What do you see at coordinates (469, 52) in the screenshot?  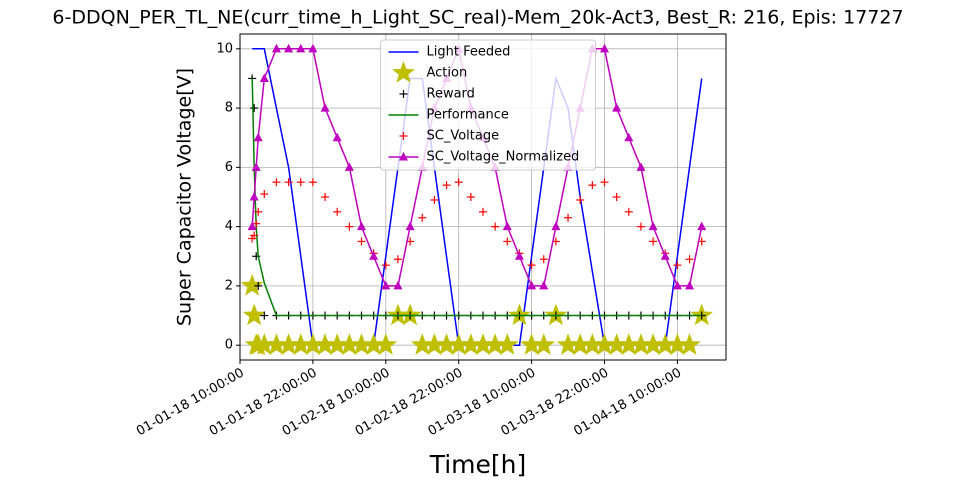 I see `legend-label: Light Feeded` at bounding box center [469, 52].